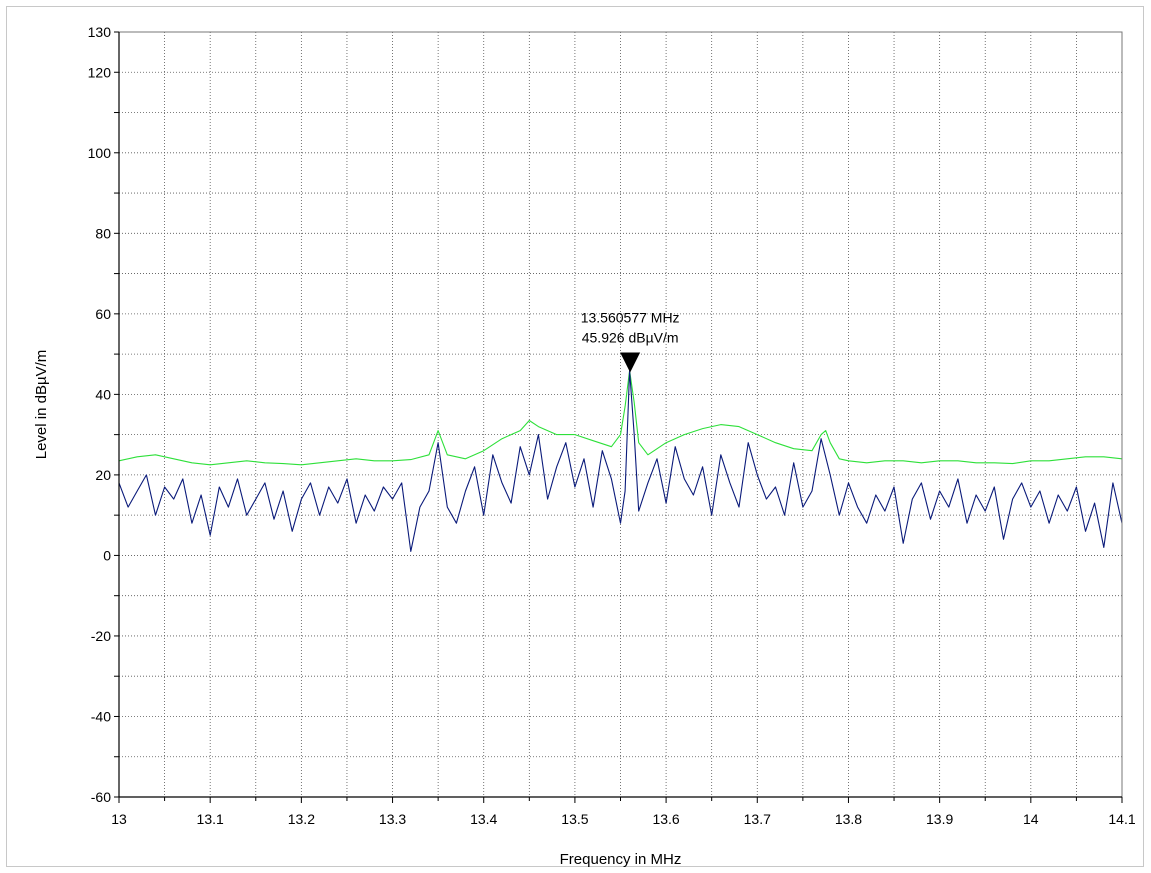 This screenshot has height=873, width=1151. What do you see at coordinates (1031, 819) in the screenshot?
I see `x-tick-label: 14` at bounding box center [1031, 819].